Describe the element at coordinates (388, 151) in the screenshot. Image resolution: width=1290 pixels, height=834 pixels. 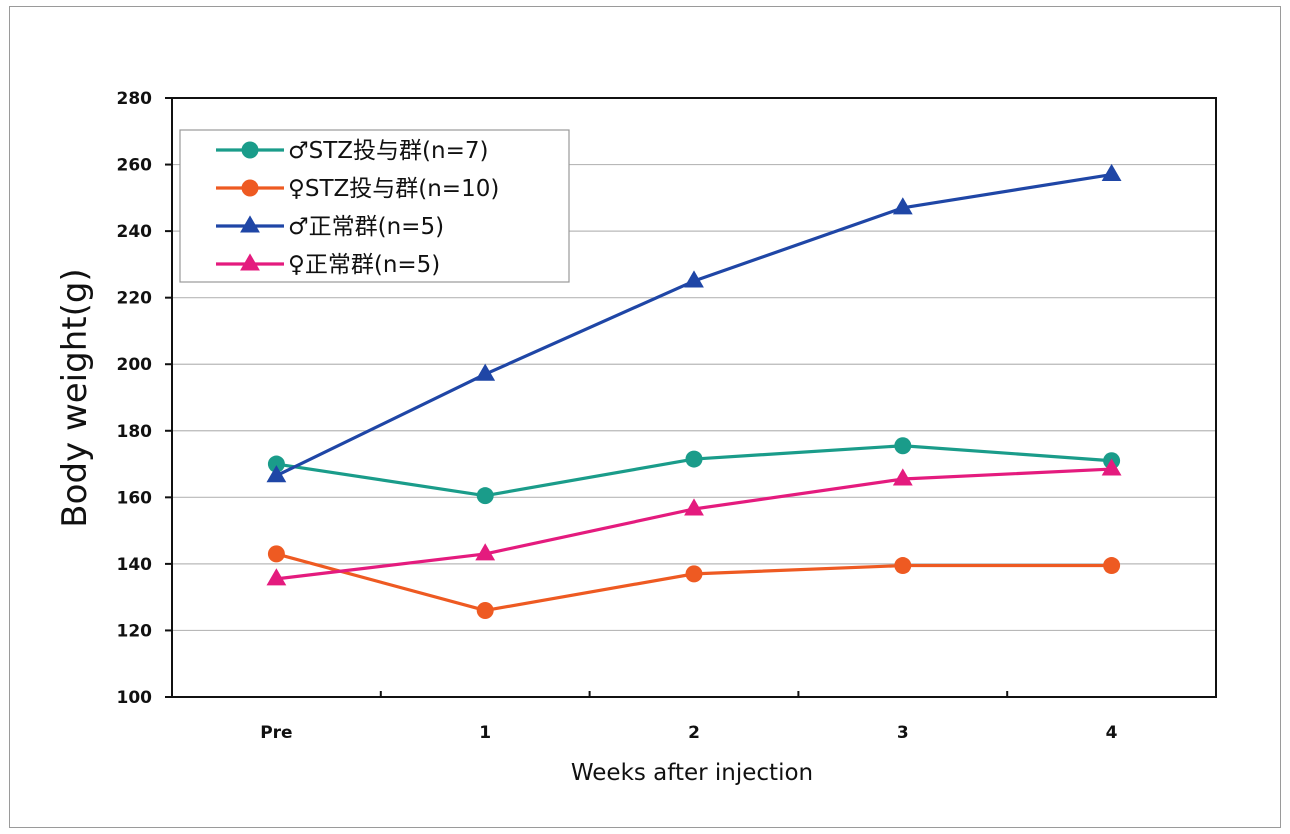
I see `legend-label: ♂STZ投与群(n=7)` at that location.